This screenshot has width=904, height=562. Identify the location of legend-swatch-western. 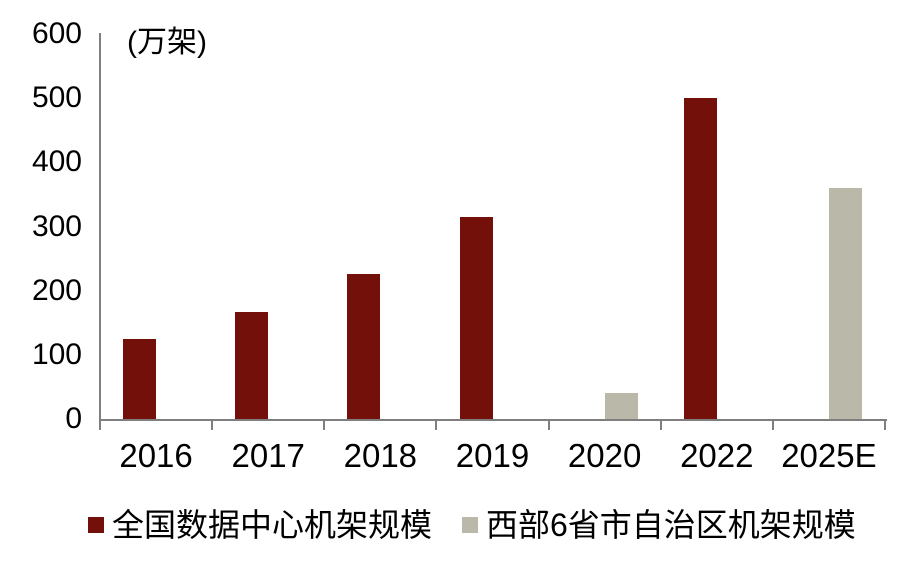
(470, 525).